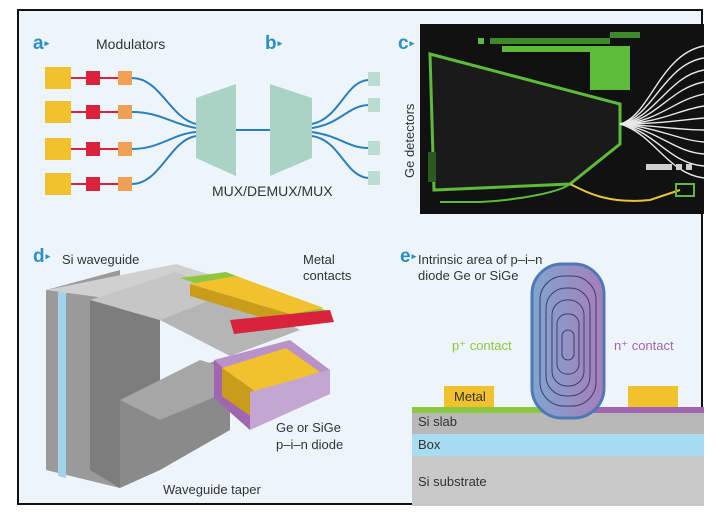  What do you see at coordinates (452, 481) in the screenshot?
I see `si-substrate-label: Si substrate` at bounding box center [452, 481].